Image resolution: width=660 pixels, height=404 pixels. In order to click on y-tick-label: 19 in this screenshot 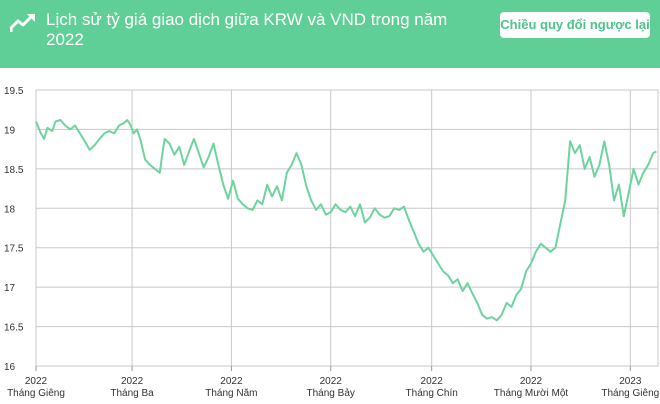, I will do `click(10, 130)`.